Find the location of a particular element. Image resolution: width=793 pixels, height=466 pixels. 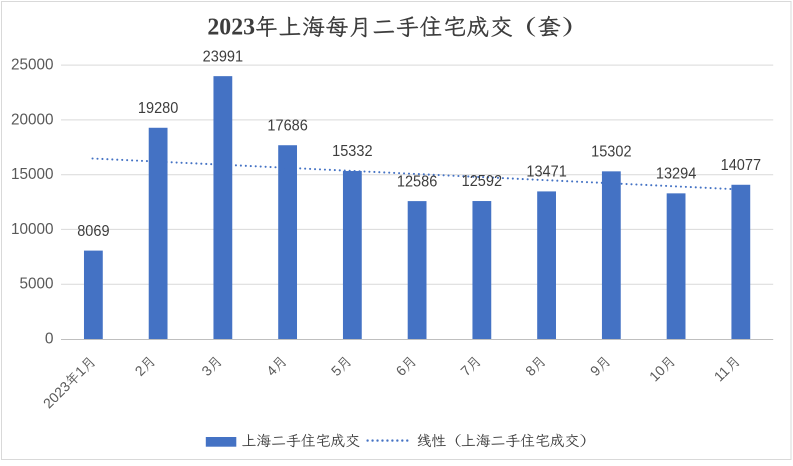

svg-text: 2023 is located at coordinates (231, 28).